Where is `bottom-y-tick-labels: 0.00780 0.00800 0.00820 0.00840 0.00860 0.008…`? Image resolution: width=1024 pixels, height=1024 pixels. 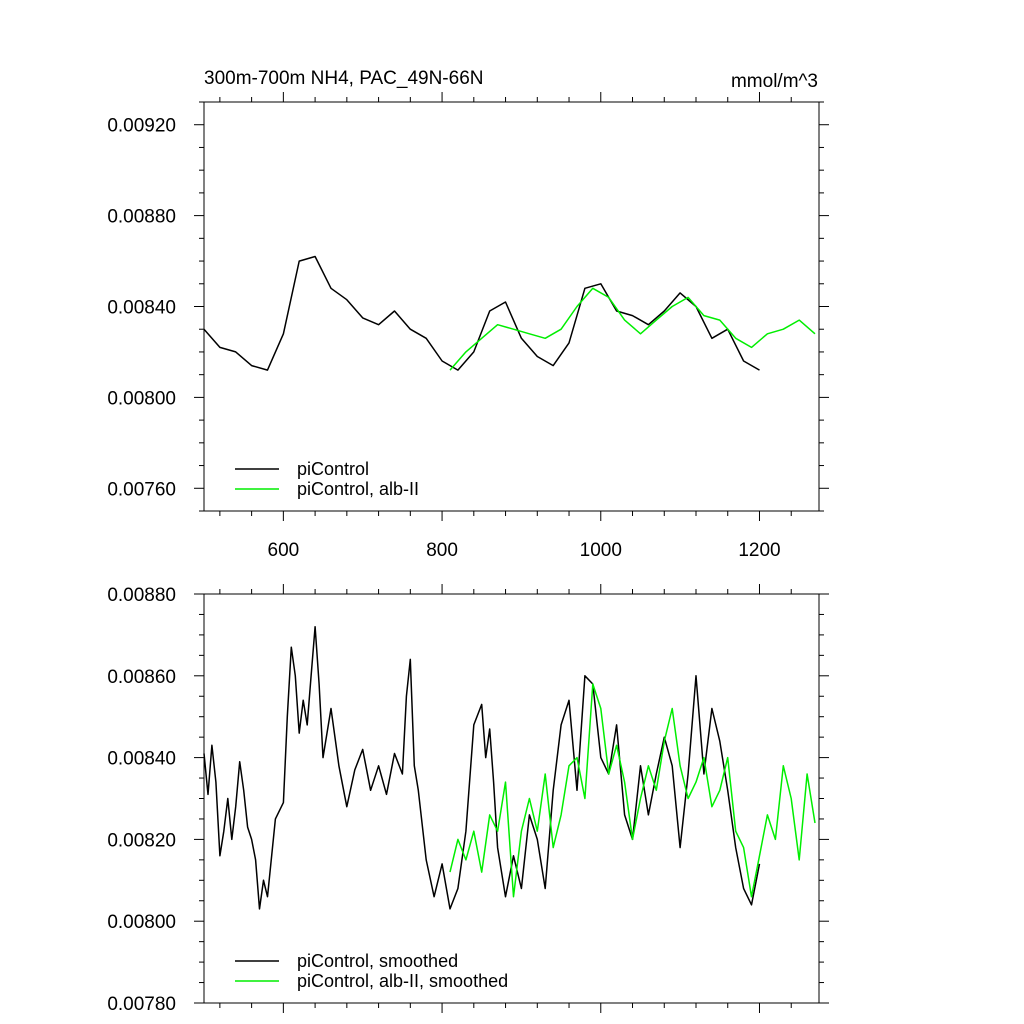 bottom-y-tick-labels: 0.00780 0.00800 0.00820 0.00840 0.00860 0.008… is located at coordinates (141, 800).